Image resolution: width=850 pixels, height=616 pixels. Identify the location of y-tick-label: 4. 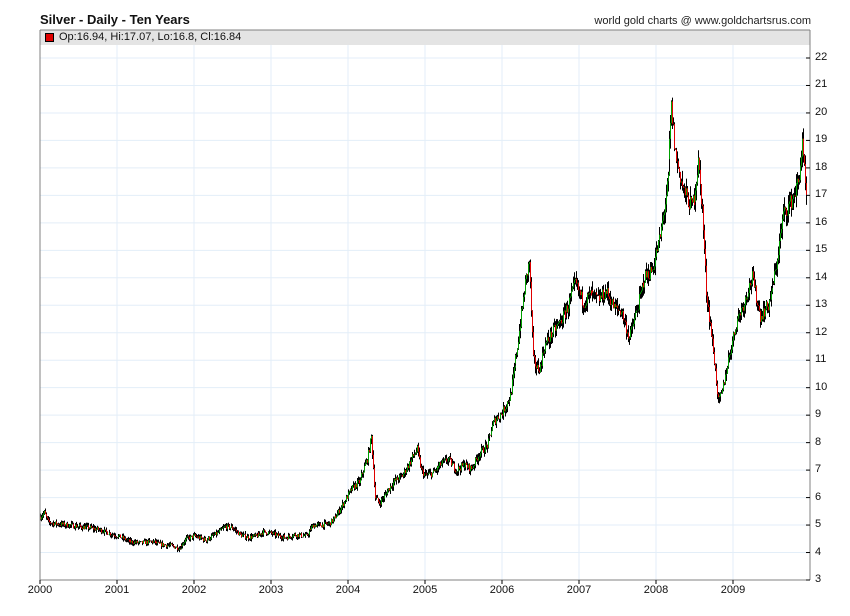
(818, 551).